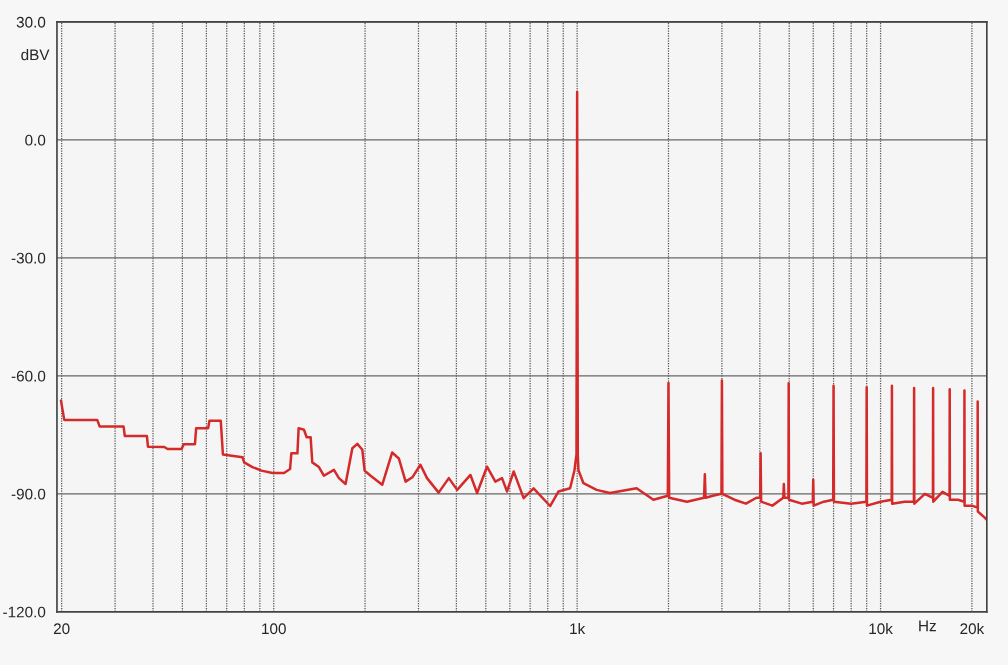 Image resolution: width=1008 pixels, height=665 pixels. Describe the element at coordinates (972, 628) in the screenshot. I see `x-tick-label: 20k` at that location.